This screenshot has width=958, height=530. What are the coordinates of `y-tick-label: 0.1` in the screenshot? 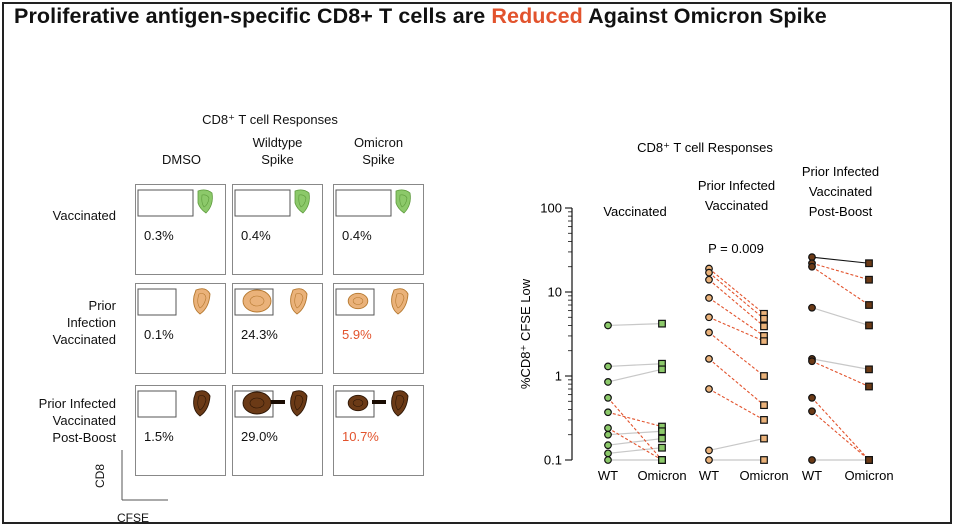 It's located at (553, 460).